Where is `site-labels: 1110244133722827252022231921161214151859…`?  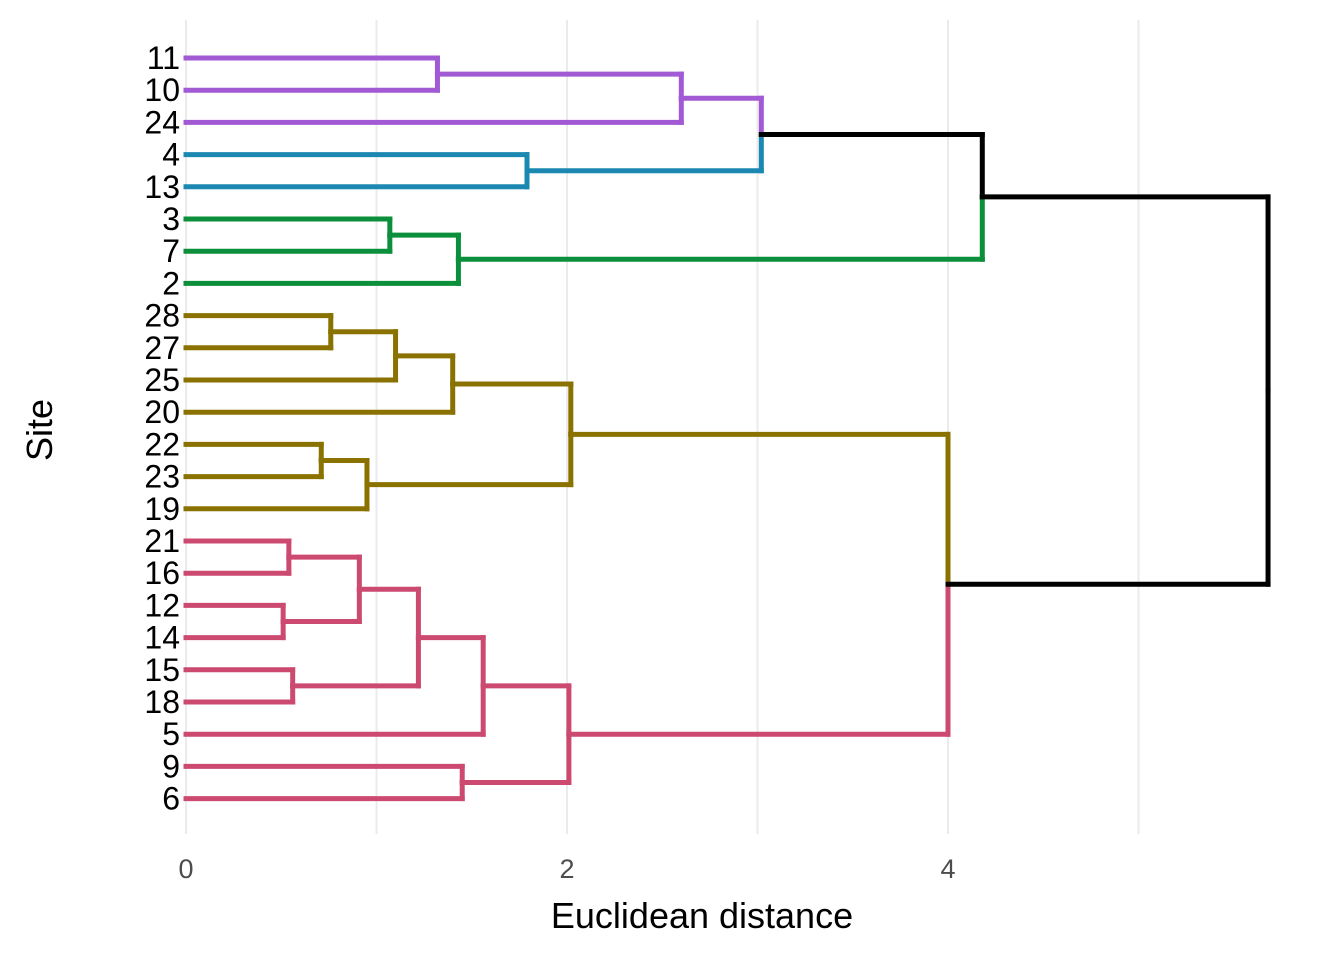 site-labels: 1110244133722827252022231921161214151859… is located at coordinates (162, 428).